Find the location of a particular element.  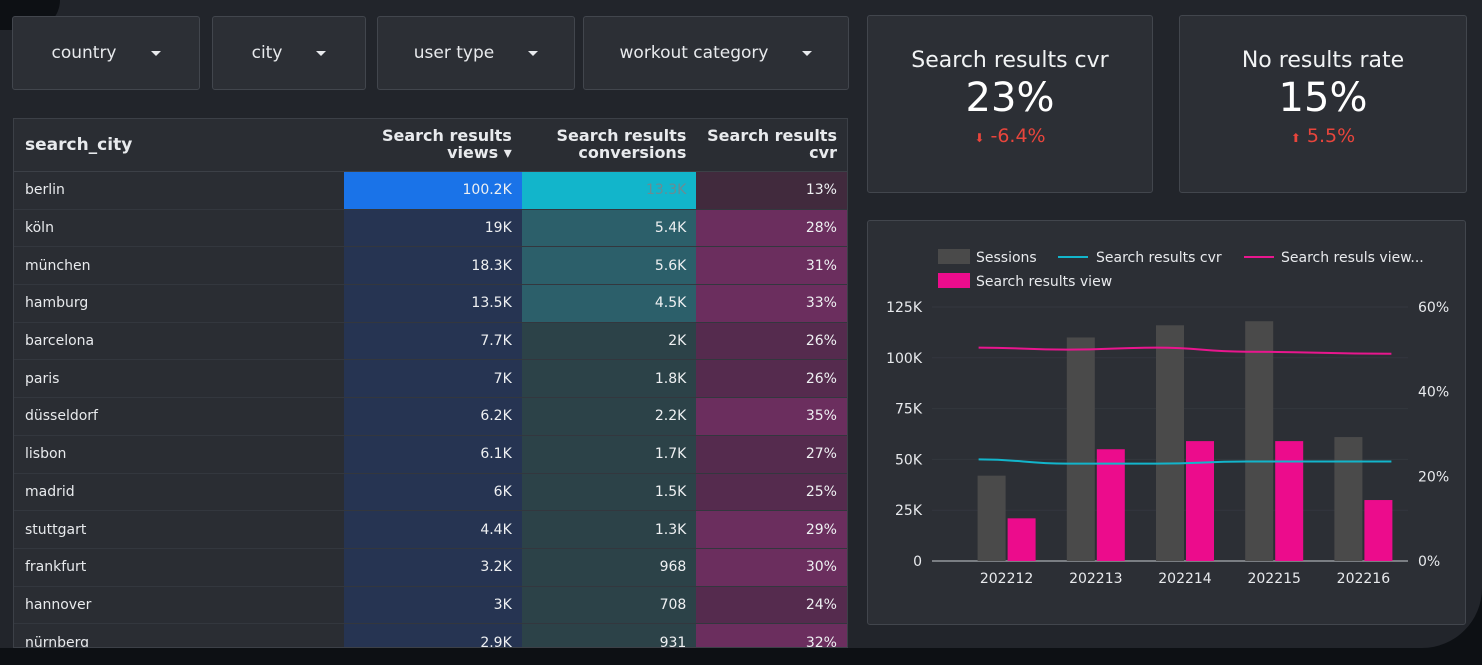

kpi-card-no-results-rate: No results rate 15% ⬆ 5.5% is located at coordinates (1323, 104).